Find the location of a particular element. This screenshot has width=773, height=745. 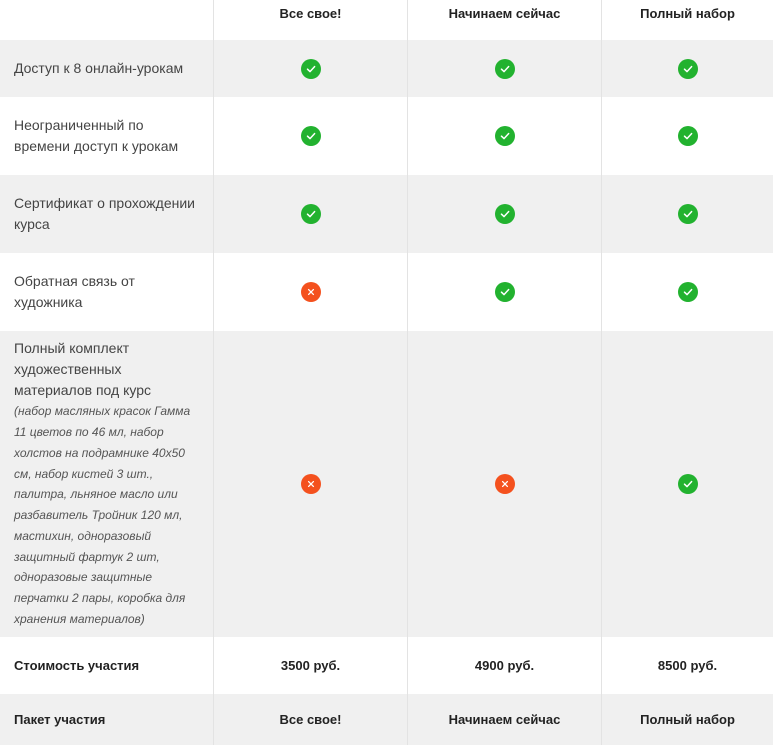

feature-text: Сертификат о прохождении курса is located at coordinates (104, 213).